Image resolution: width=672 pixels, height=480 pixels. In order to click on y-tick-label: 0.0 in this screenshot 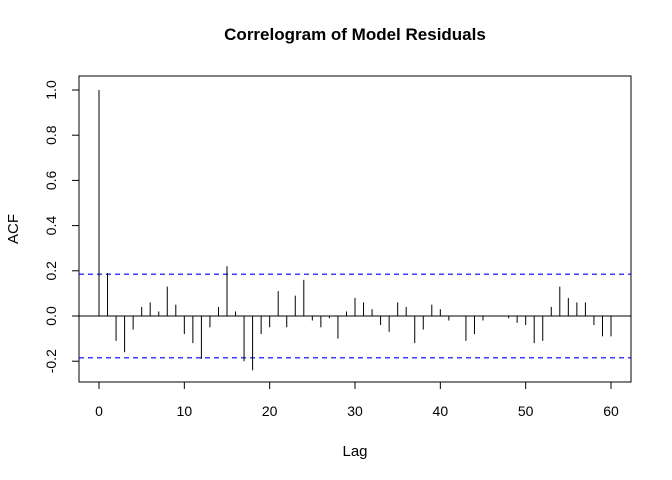, I will do `click(51, 316)`.